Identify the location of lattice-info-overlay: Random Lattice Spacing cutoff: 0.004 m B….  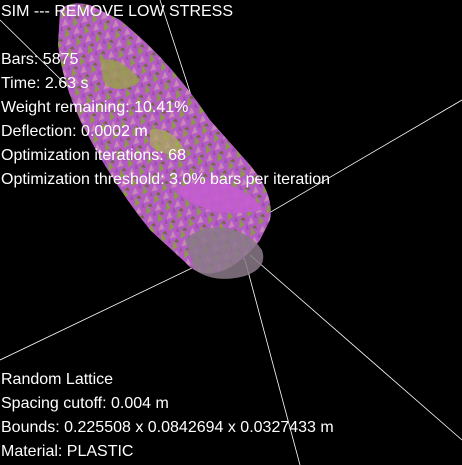
(167, 416).